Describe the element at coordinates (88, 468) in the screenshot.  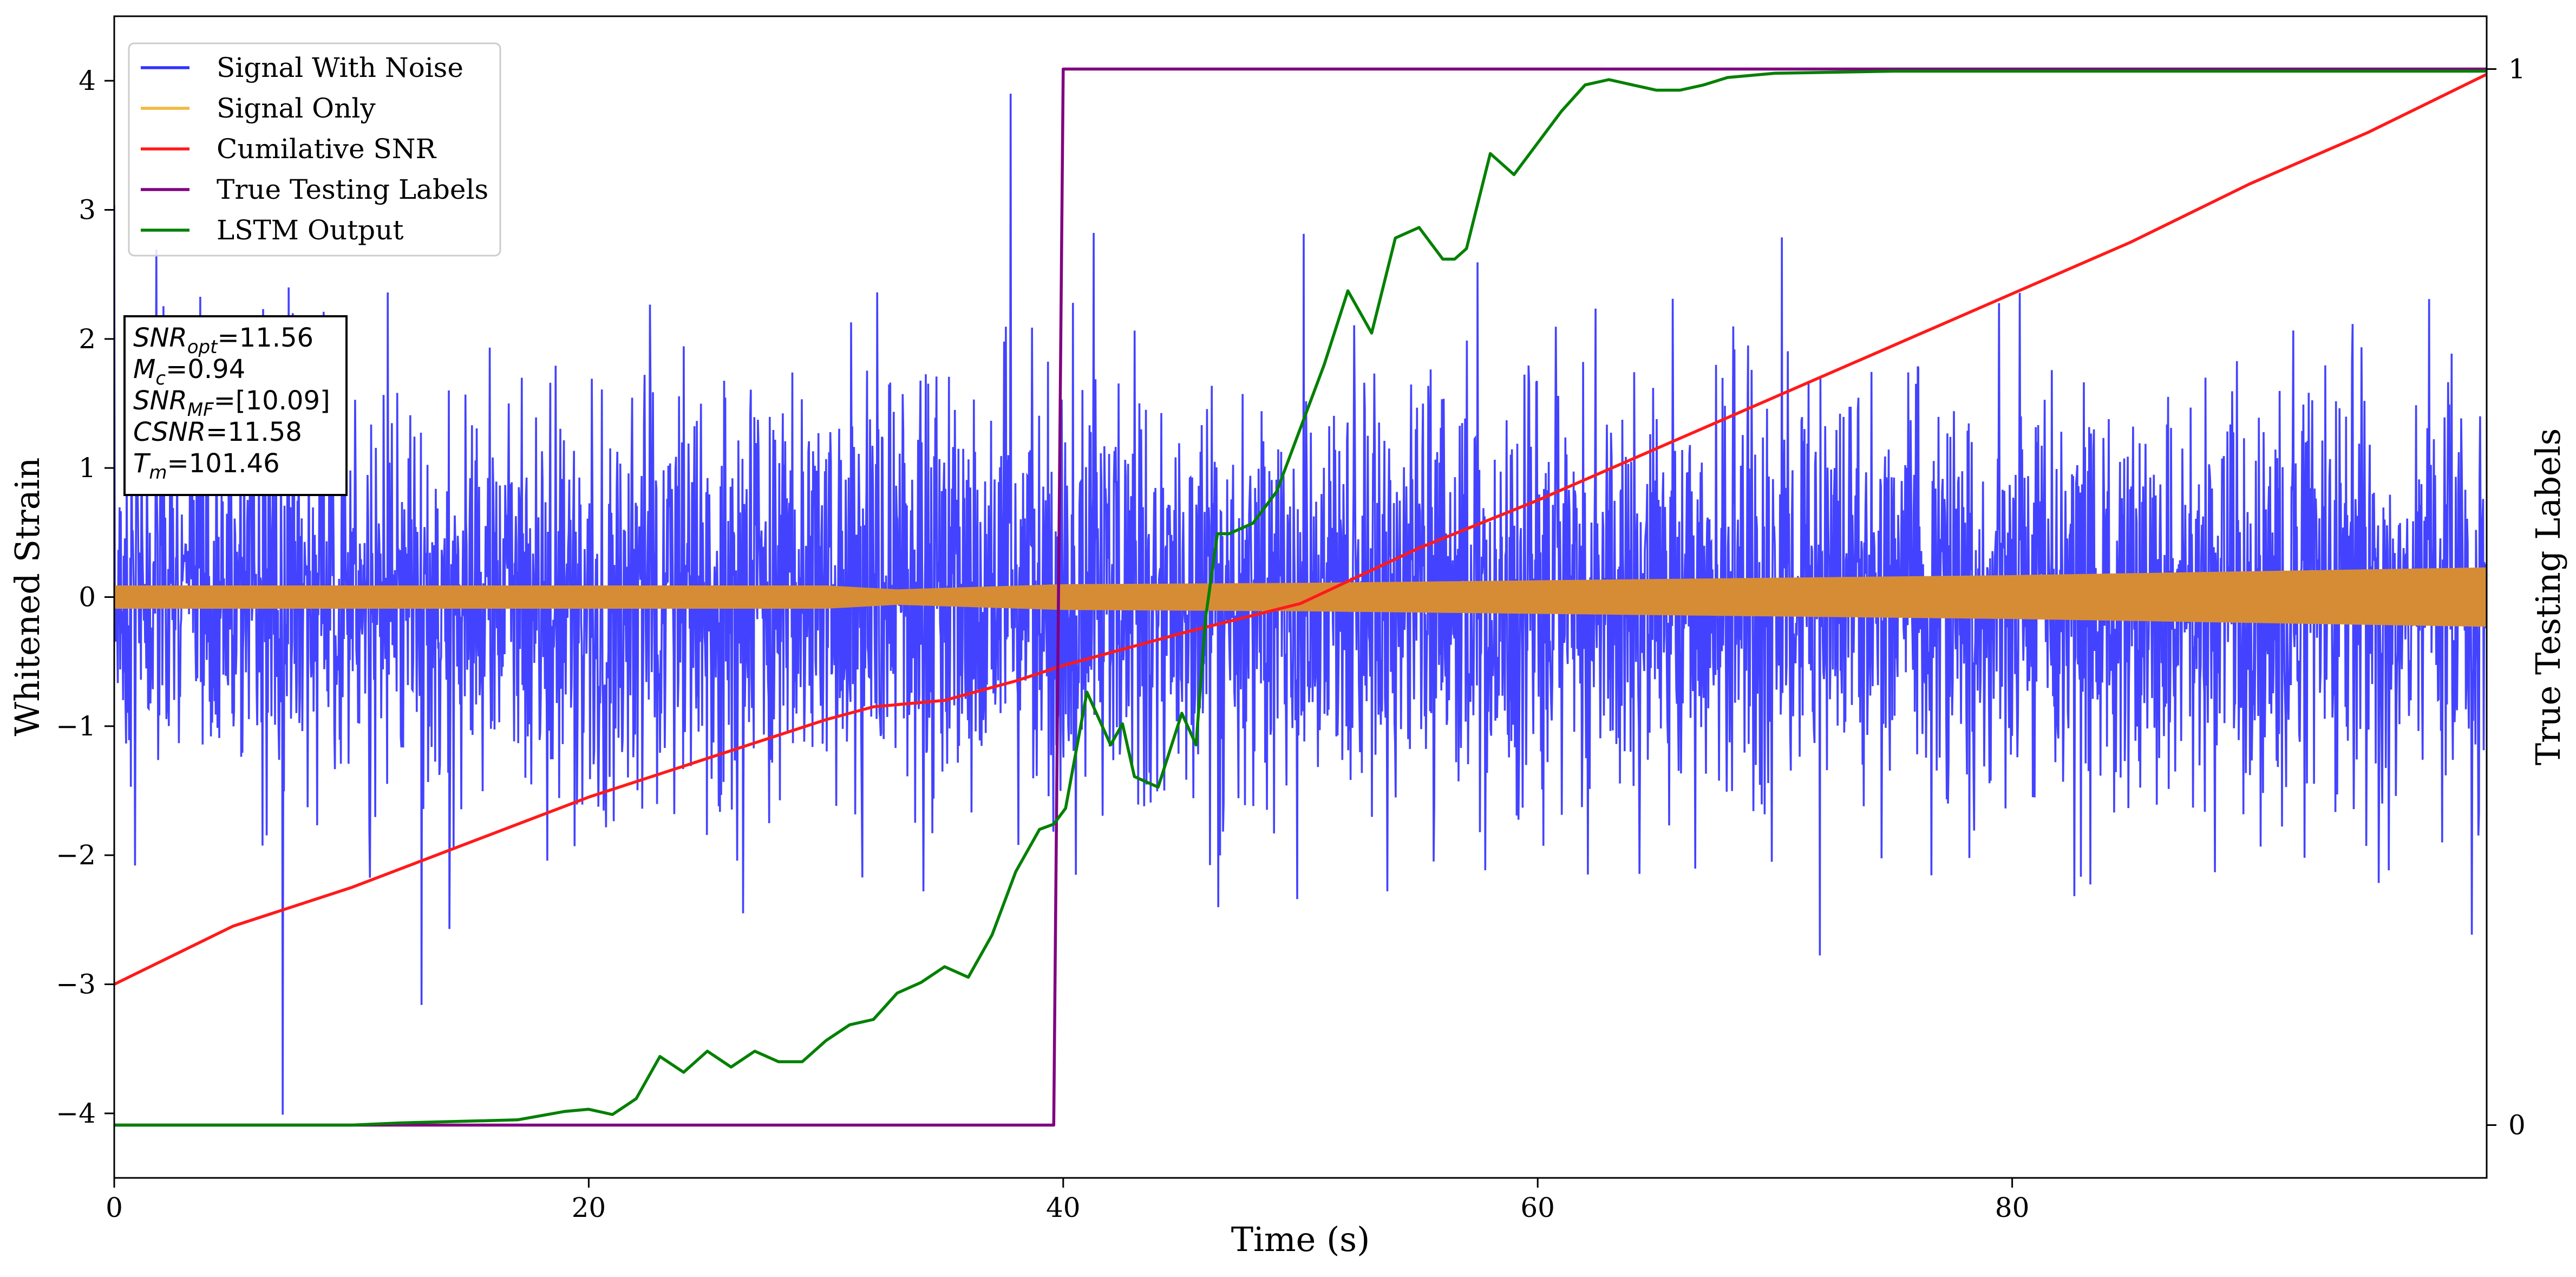
I see `y-left-tick-label: 1` at that location.